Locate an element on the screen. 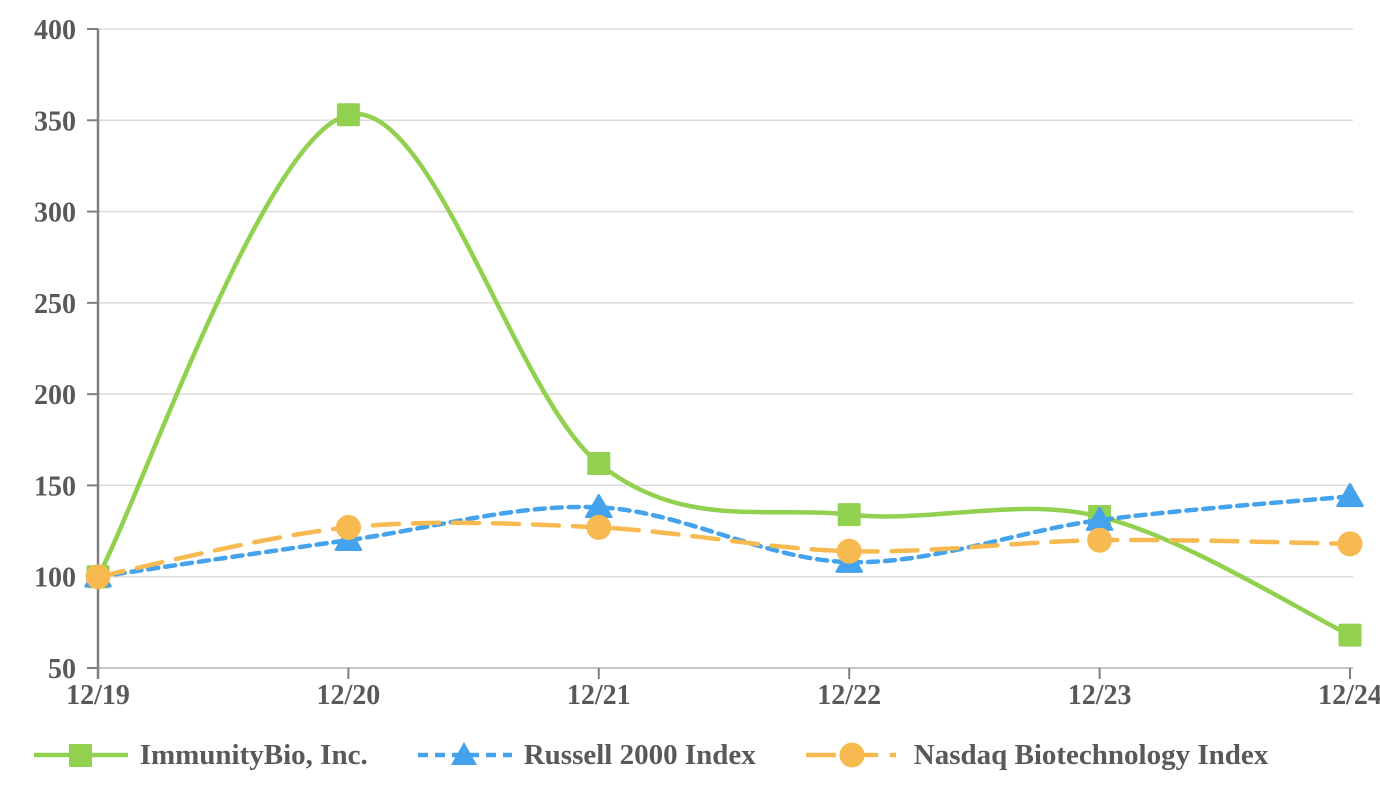 The image size is (1380, 800). y-axis-tick-label: 200 is located at coordinates (55, 395).